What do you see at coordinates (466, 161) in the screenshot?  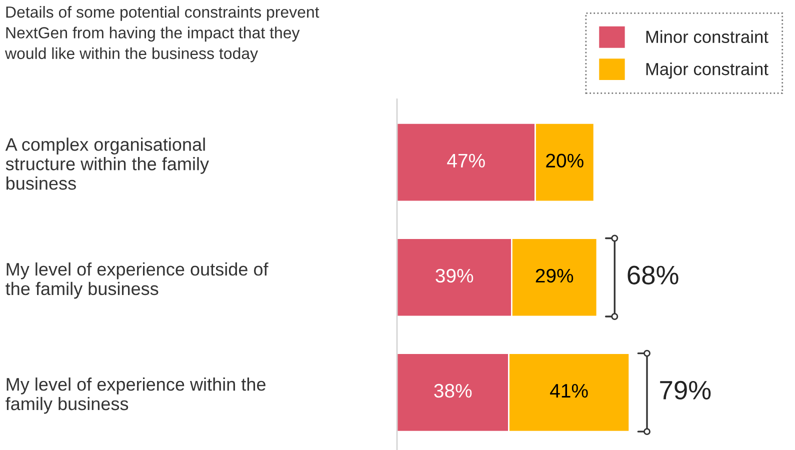 I see `data-label: 47%` at bounding box center [466, 161].